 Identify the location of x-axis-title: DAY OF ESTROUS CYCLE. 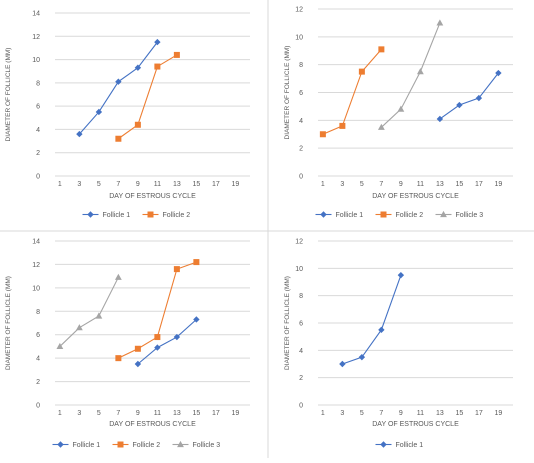
(415, 196).